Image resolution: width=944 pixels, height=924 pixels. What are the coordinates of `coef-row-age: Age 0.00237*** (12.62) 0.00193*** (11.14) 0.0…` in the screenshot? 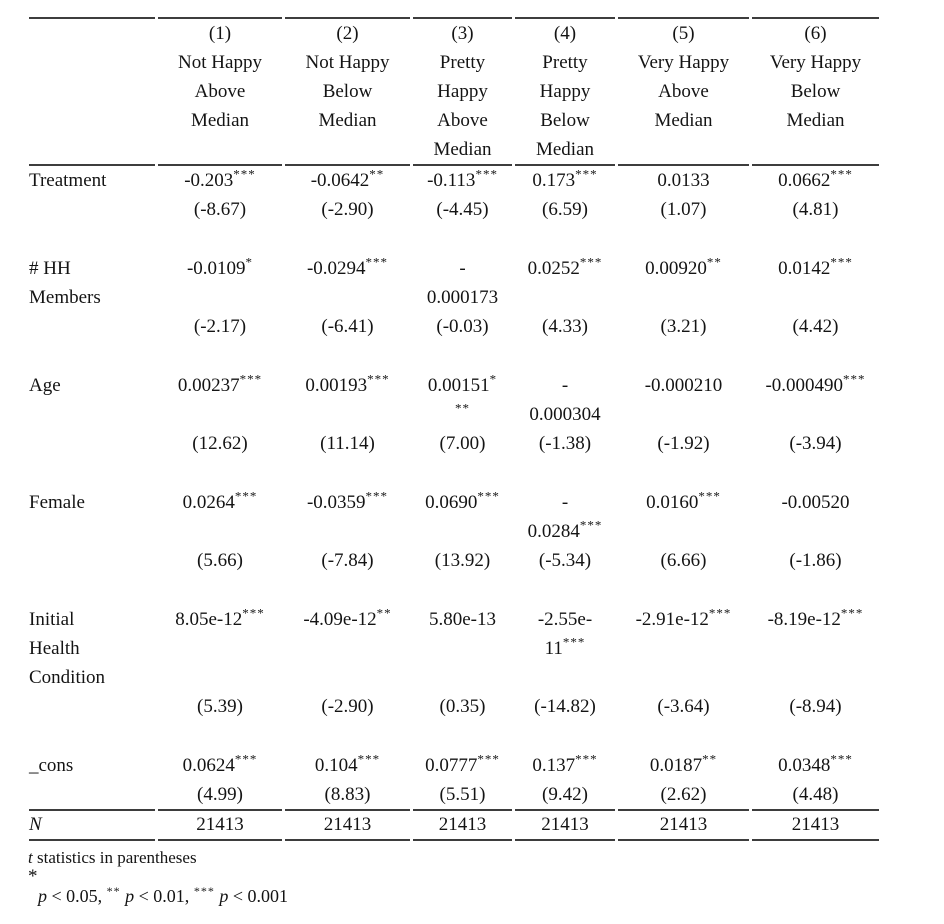 It's located at (454, 414).